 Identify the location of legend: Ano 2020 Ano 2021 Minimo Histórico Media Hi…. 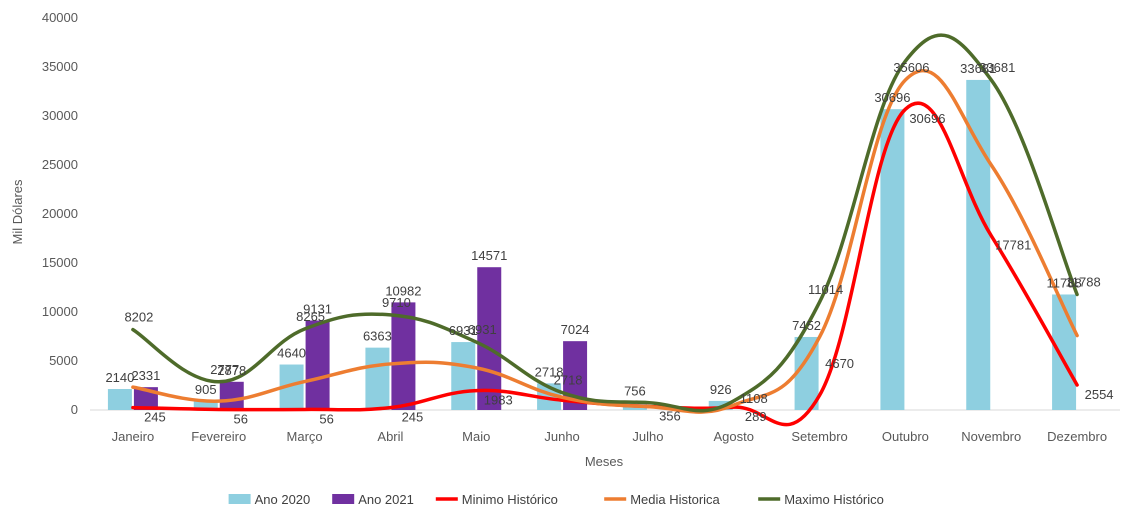
(556, 499).